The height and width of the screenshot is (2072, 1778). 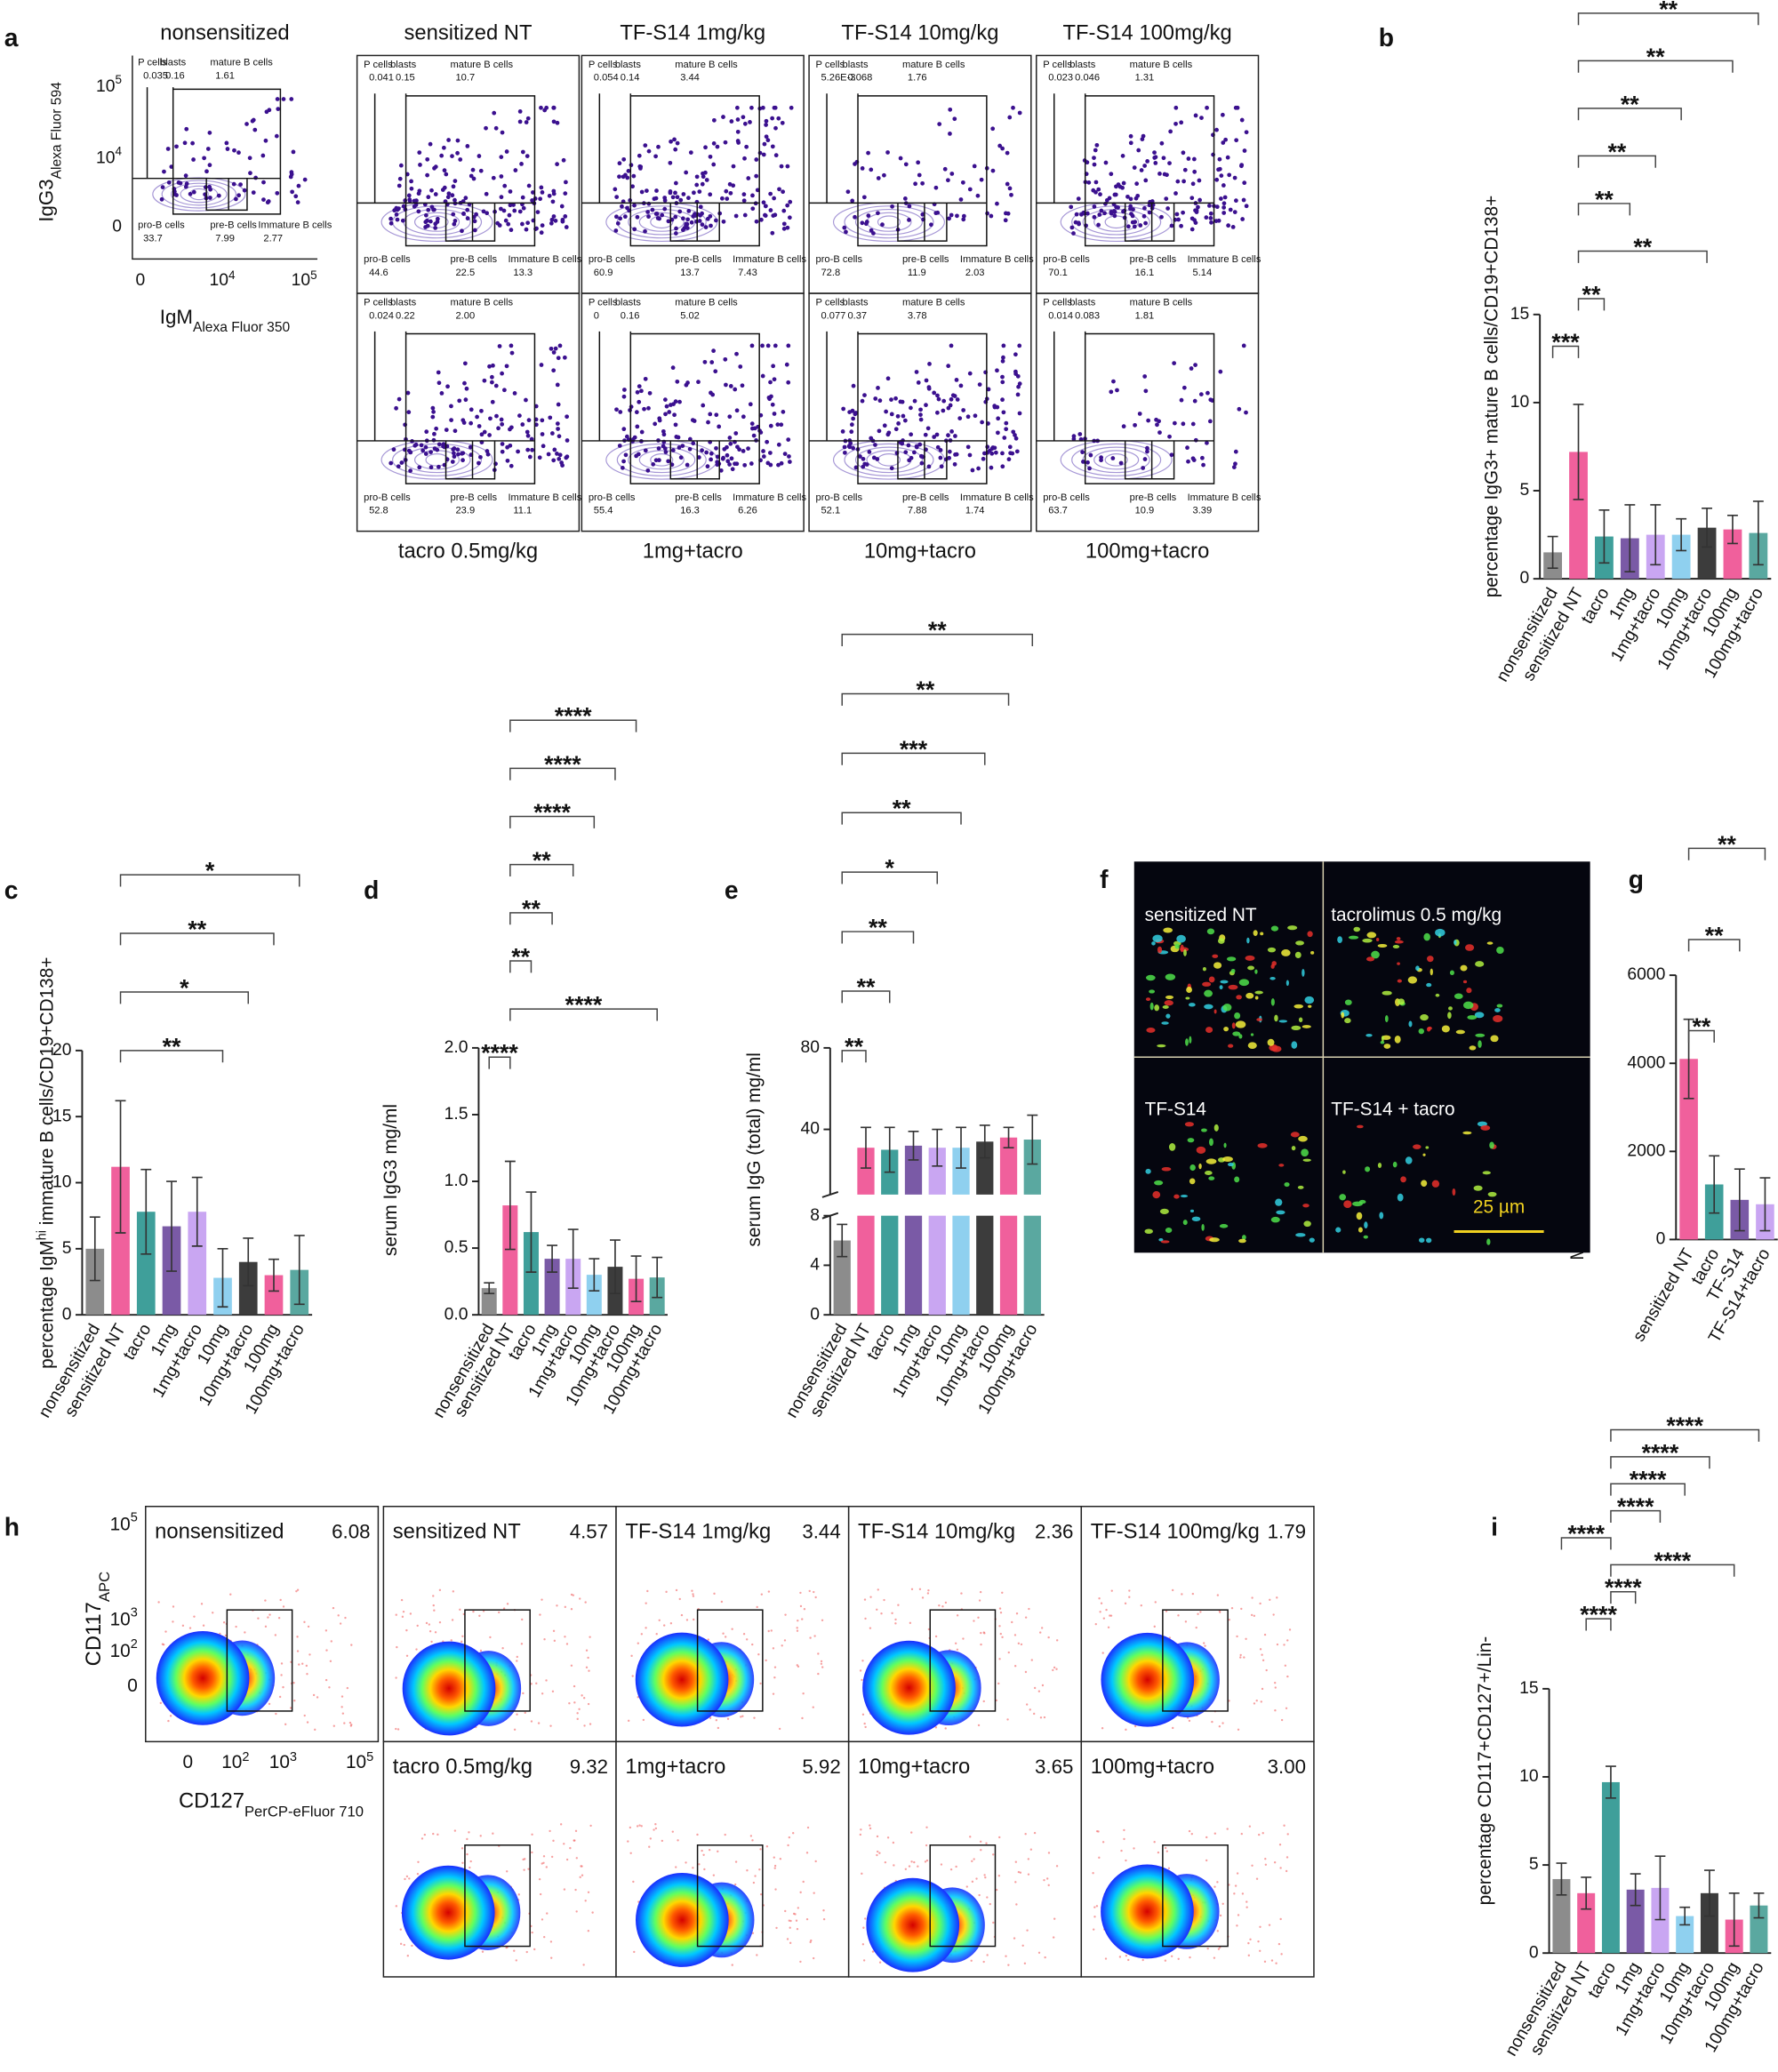 I want to click on gate-name: mature B cells, so click(x=707, y=302).